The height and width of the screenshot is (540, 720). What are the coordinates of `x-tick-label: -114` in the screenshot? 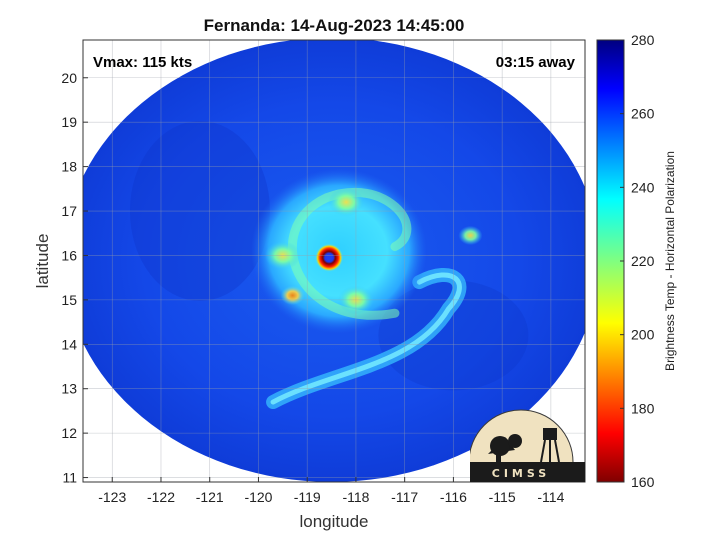 It's located at (550, 497).